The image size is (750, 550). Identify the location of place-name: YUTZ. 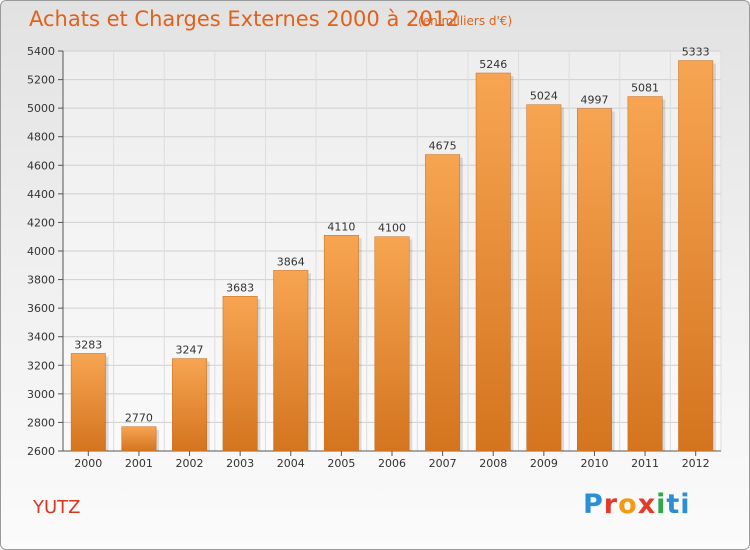
(57, 507).